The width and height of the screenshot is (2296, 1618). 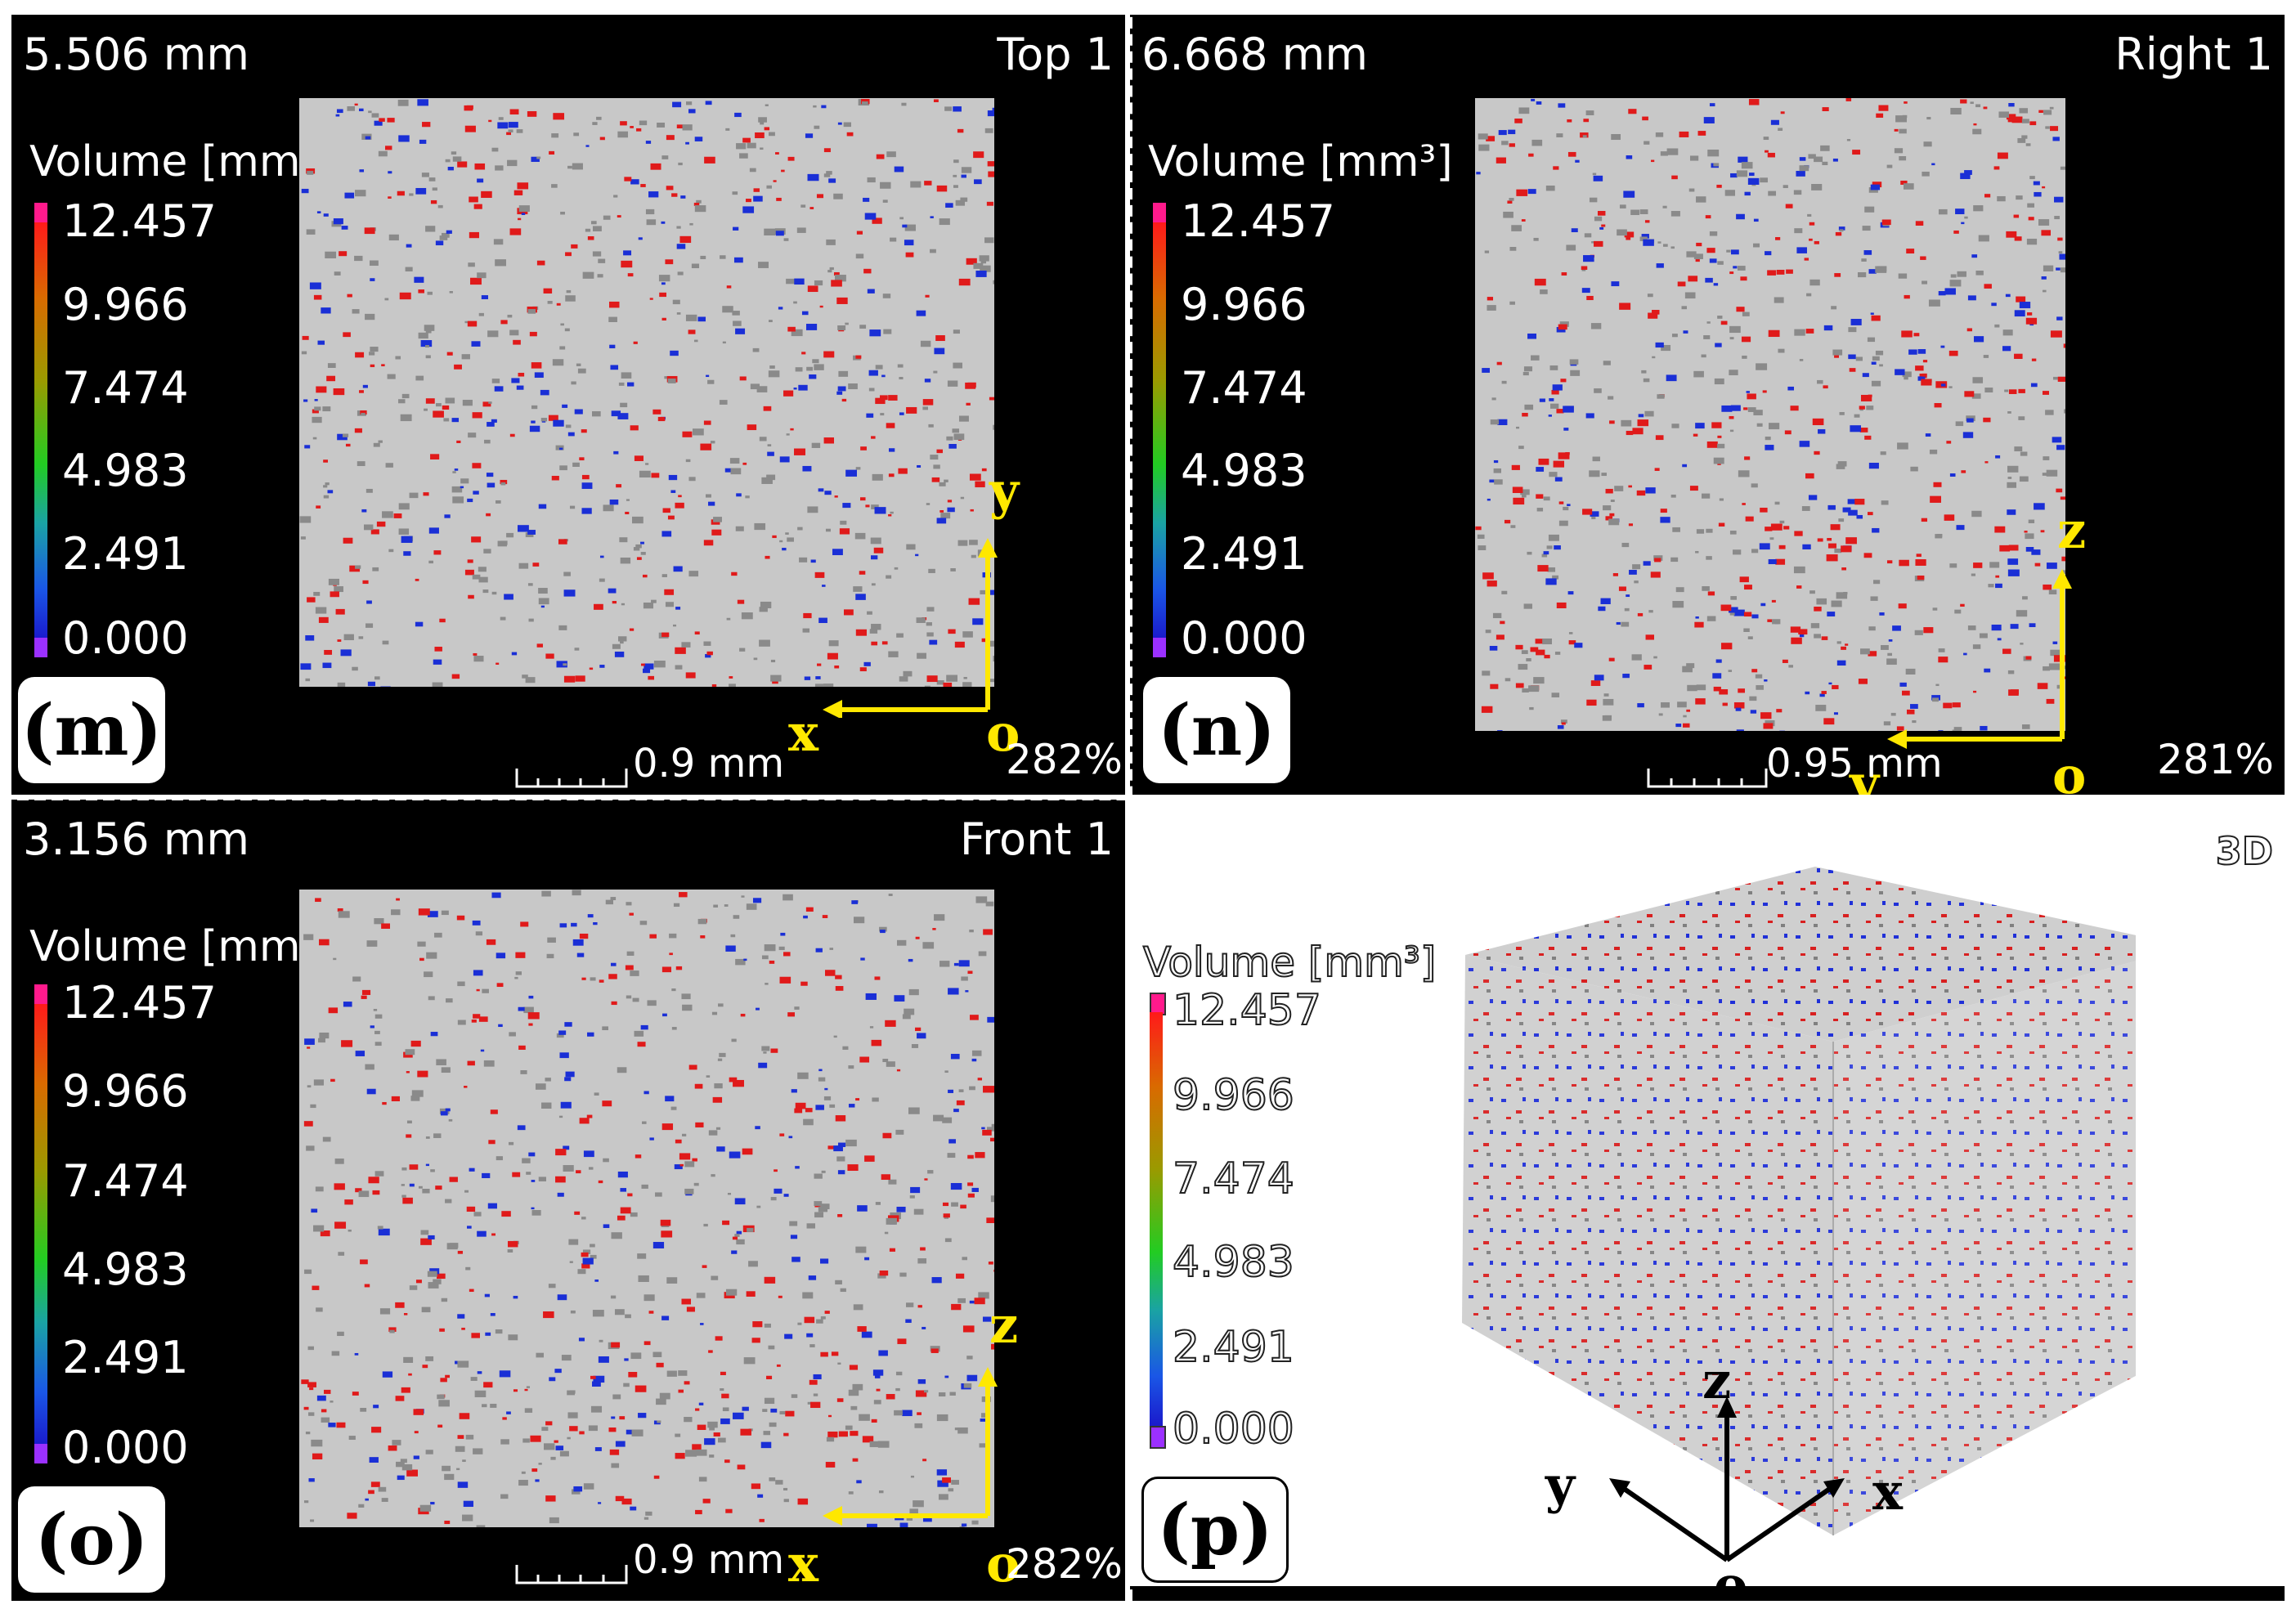 What do you see at coordinates (1159, 647) in the screenshot?
I see `colorbar-min-cap` at bounding box center [1159, 647].